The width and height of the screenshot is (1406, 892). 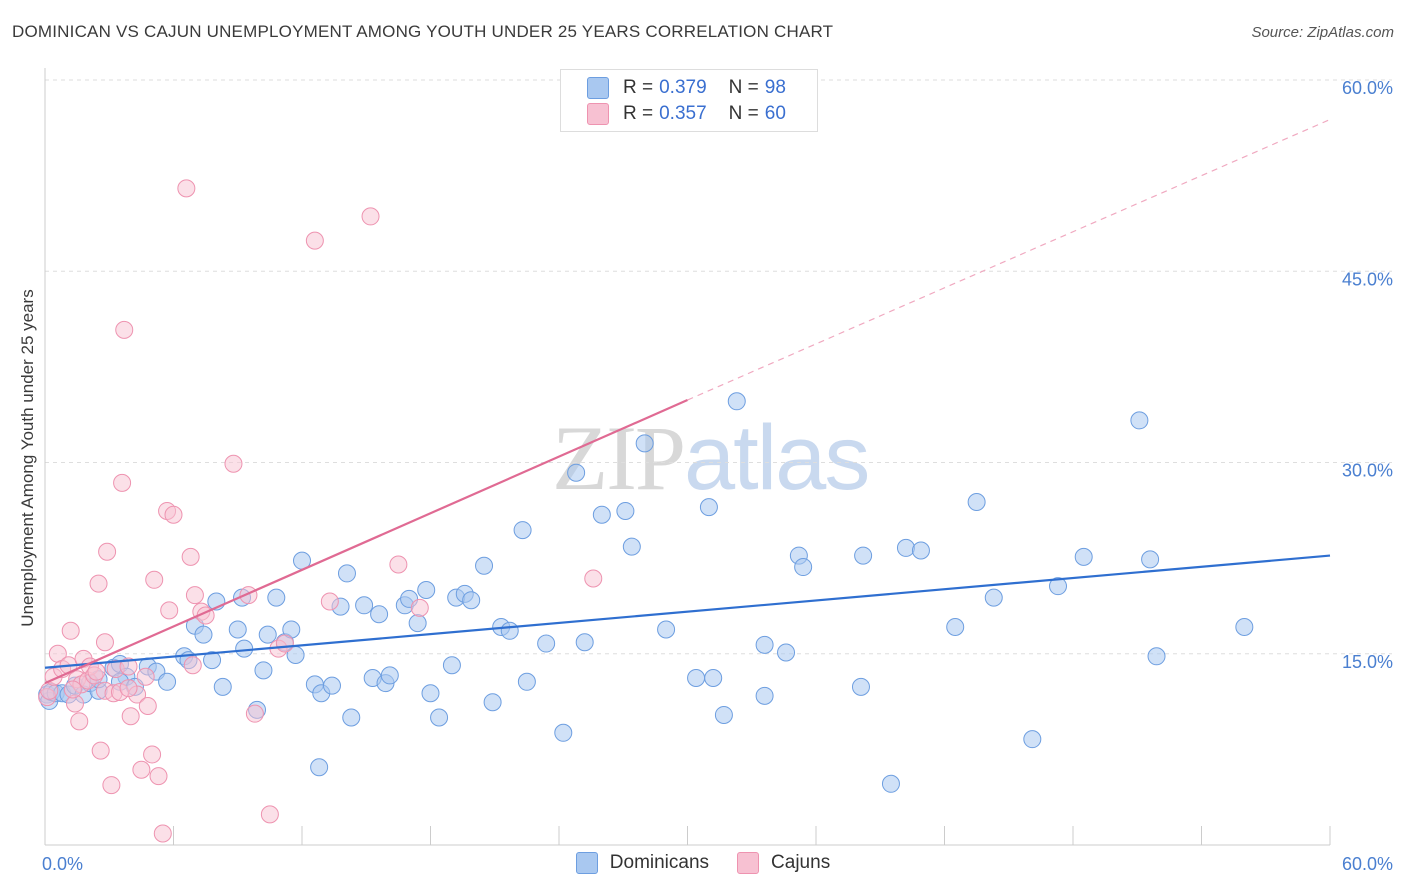 What do you see at coordinates (638, 113) in the screenshot?
I see `legend-r-label: R =` at bounding box center [638, 113].